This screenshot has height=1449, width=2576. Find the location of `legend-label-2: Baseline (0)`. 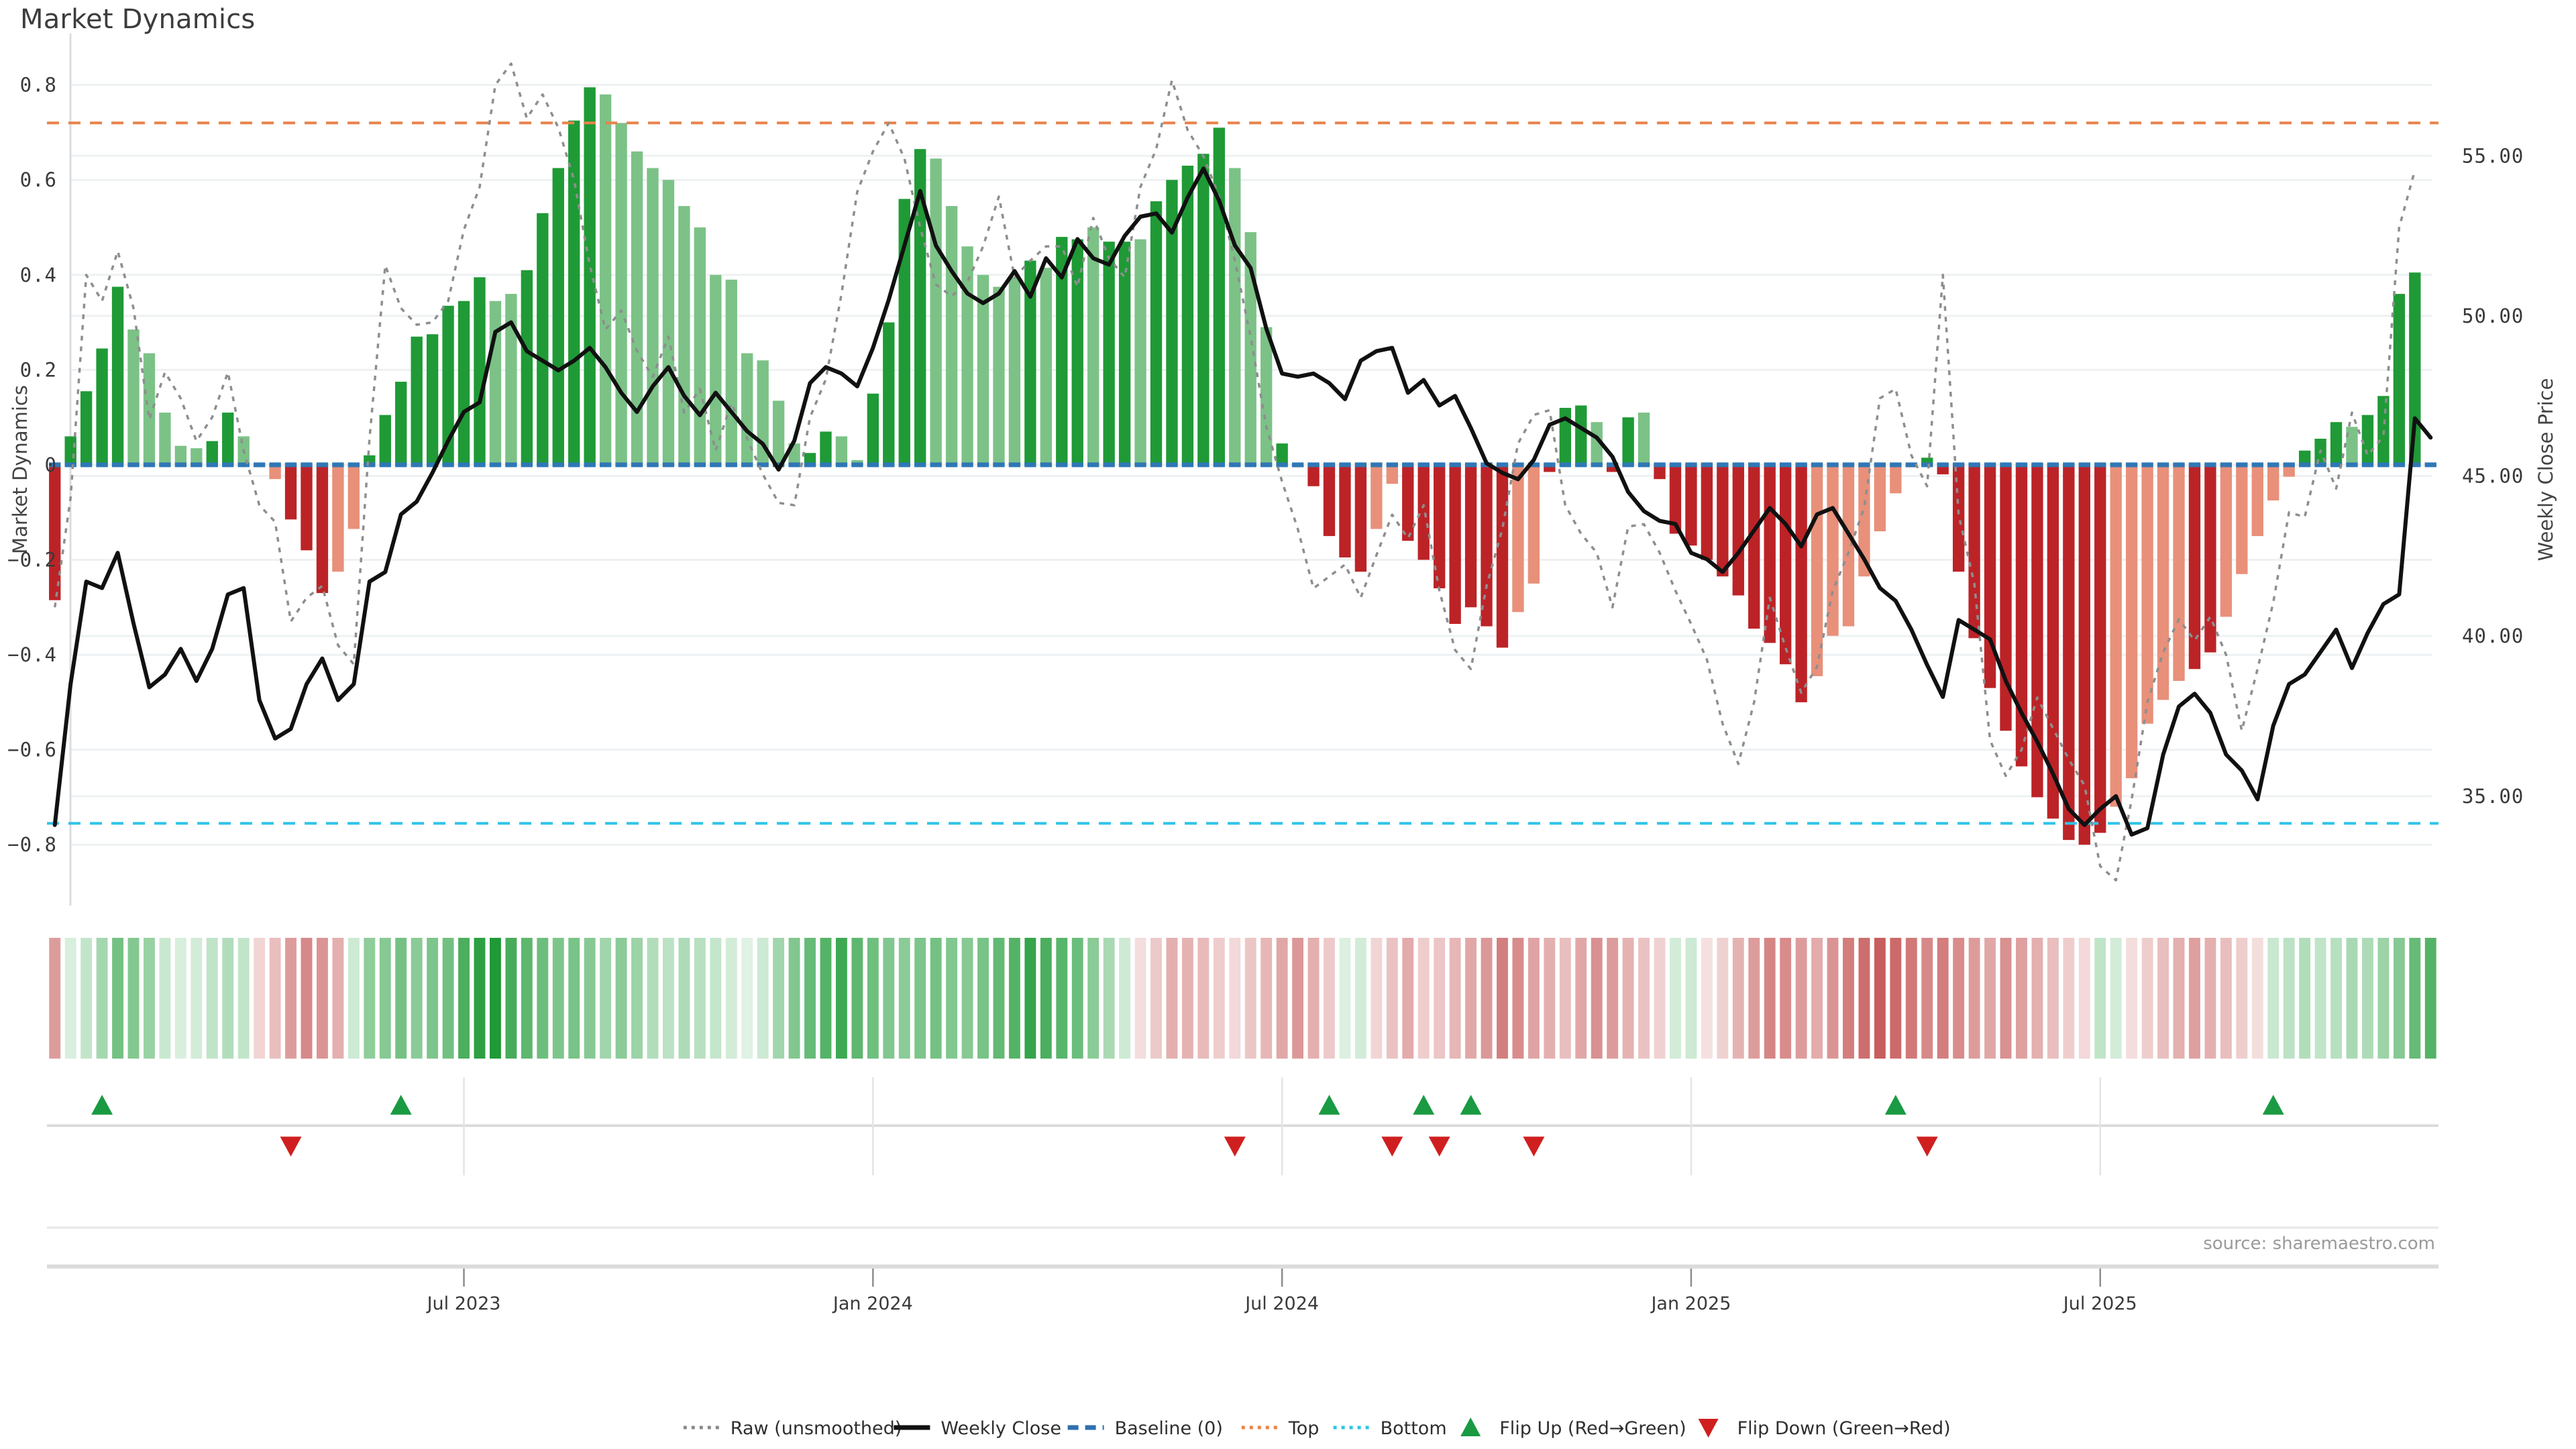

legend-label-2: Baseline (0) is located at coordinates (1169, 1428).